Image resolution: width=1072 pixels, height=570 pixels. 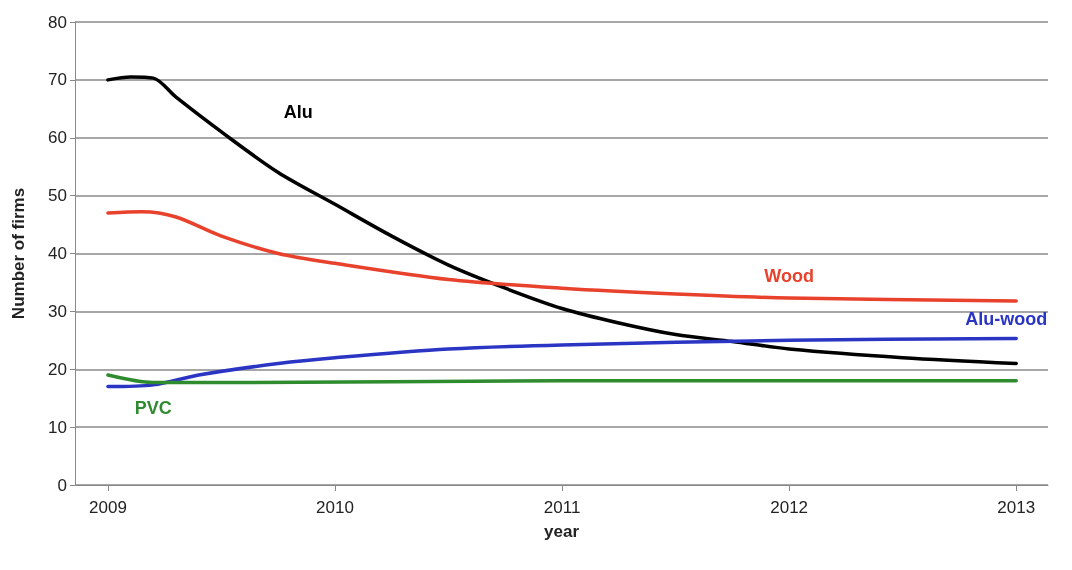 What do you see at coordinates (57, 22) in the screenshot?
I see `y-tick-label: 80` at bounding box center [57, 22].